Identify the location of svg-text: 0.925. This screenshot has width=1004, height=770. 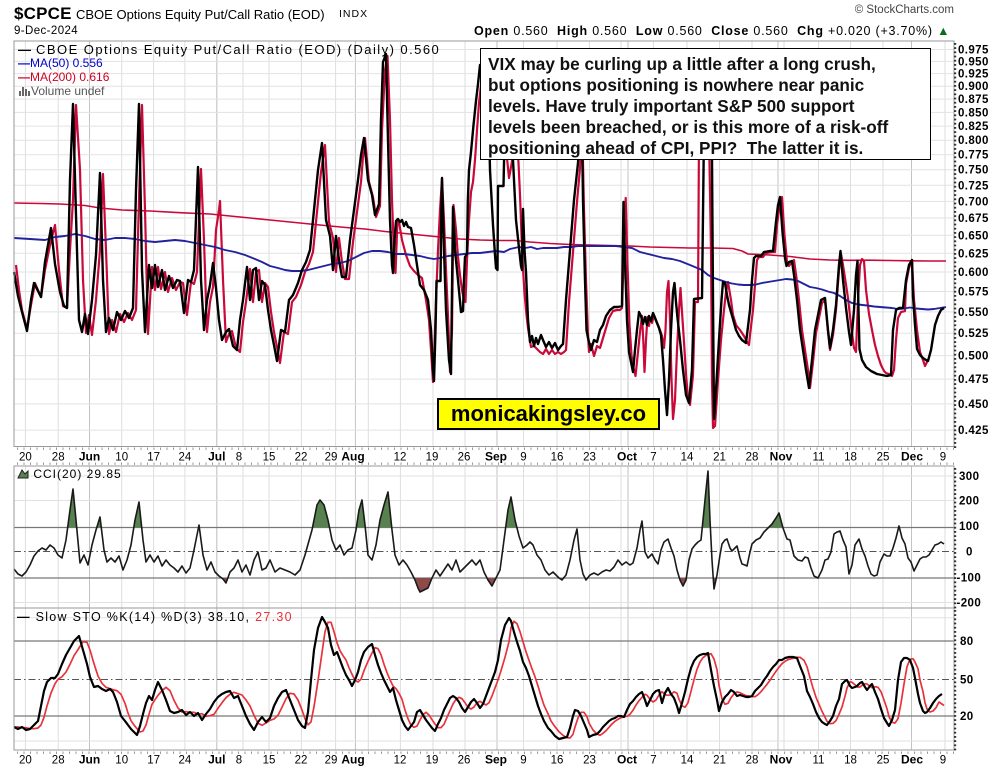
(973, 75).